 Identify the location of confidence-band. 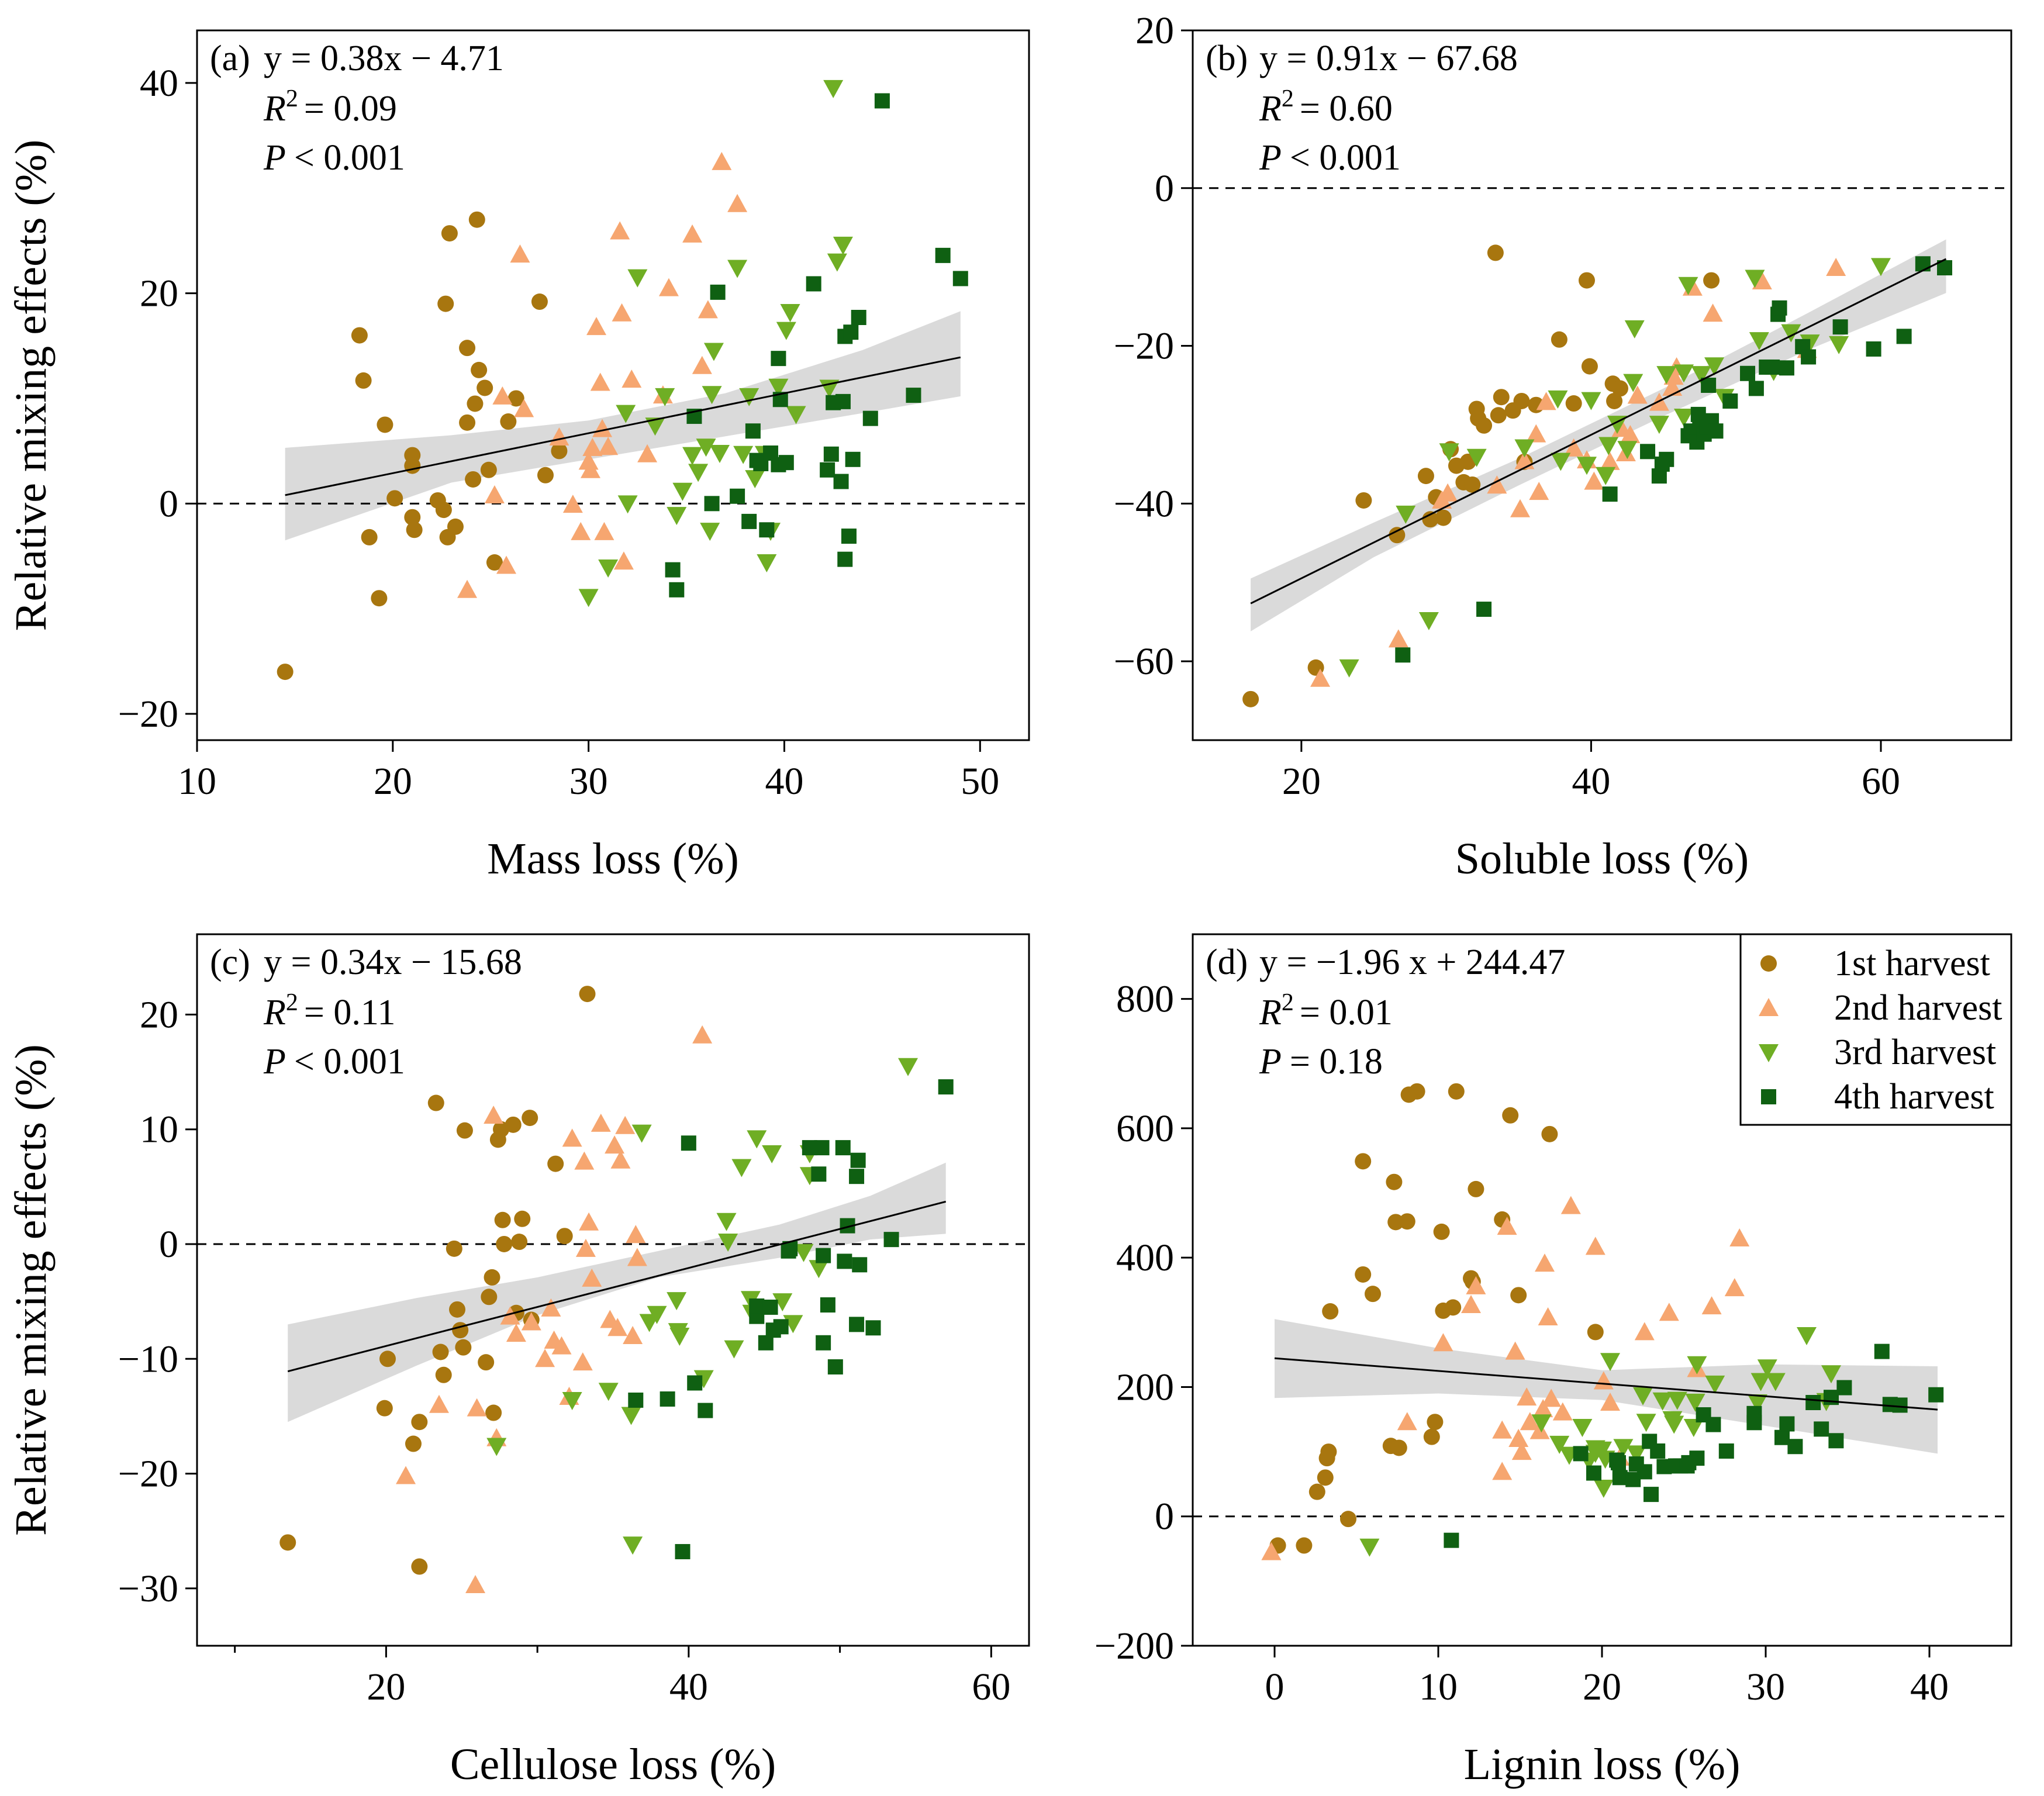
(1598, 435).